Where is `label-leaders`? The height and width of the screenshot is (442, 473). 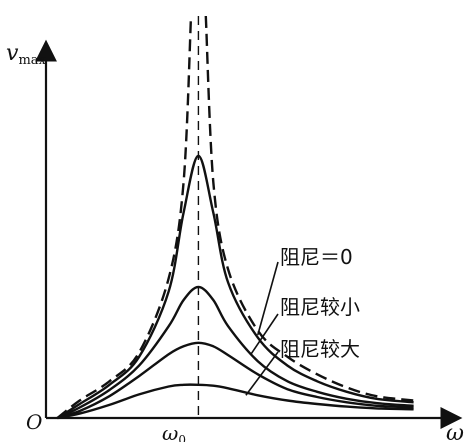 label-leaders is located at coordinates (262, 328).